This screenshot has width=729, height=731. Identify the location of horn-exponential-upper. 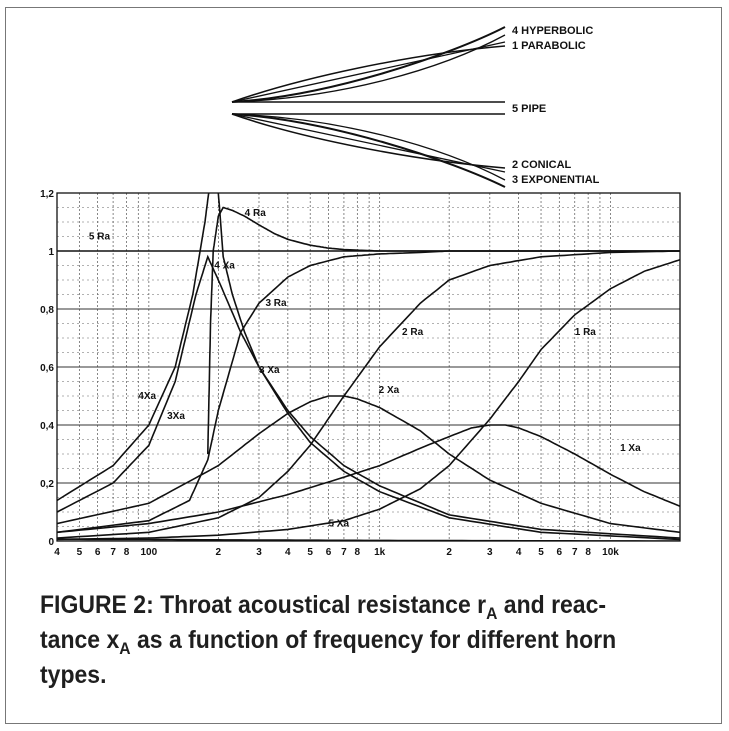
(368, 68).